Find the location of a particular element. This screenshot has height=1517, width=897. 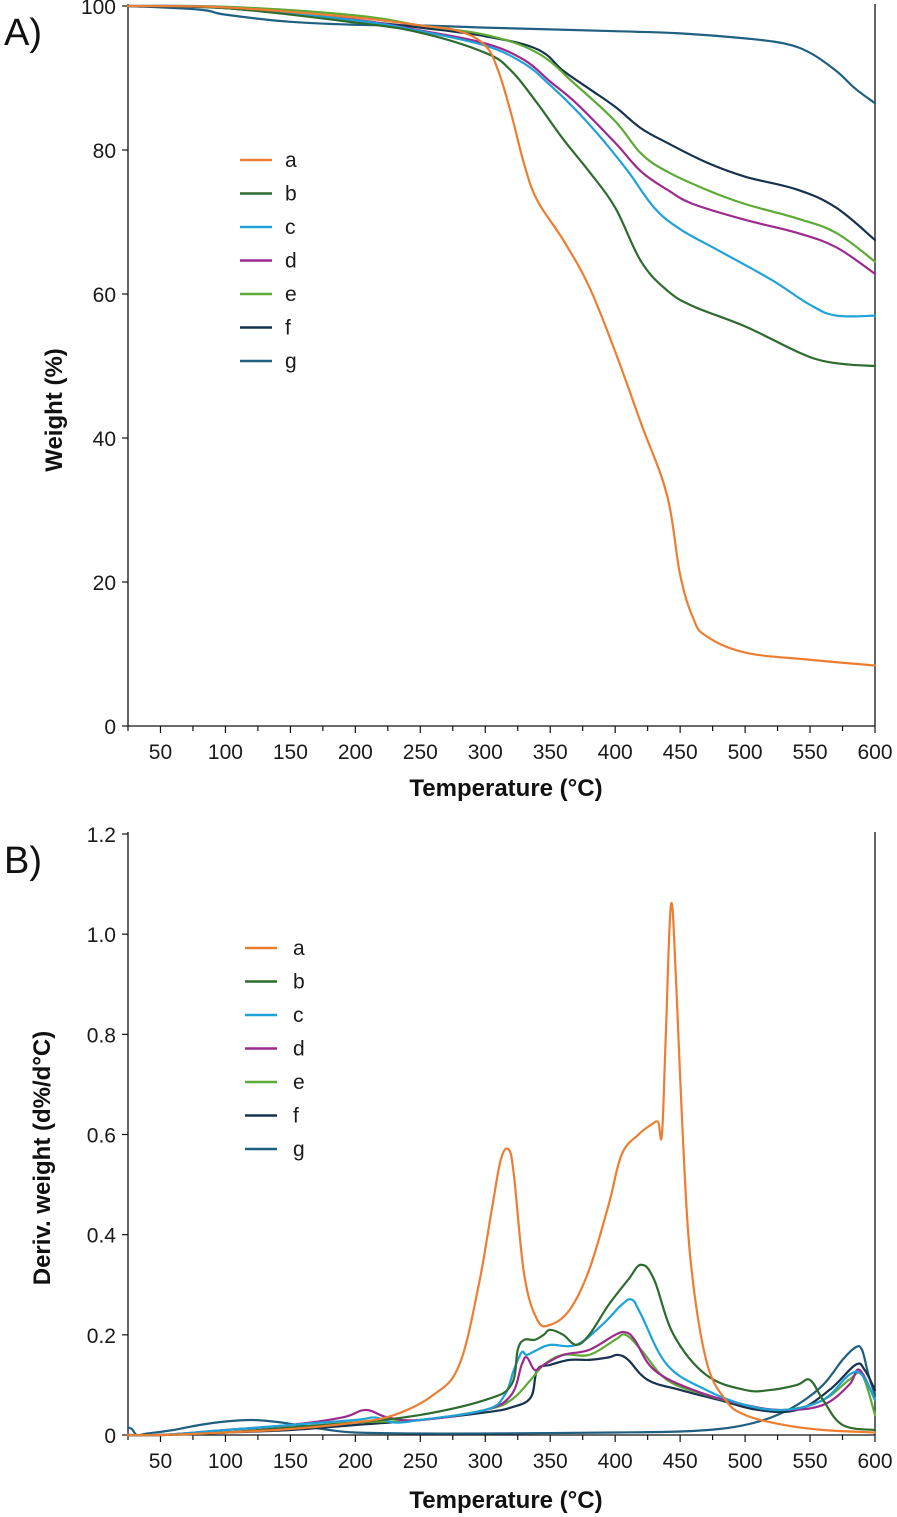

series-line-d is located at coordinates (501, 139).